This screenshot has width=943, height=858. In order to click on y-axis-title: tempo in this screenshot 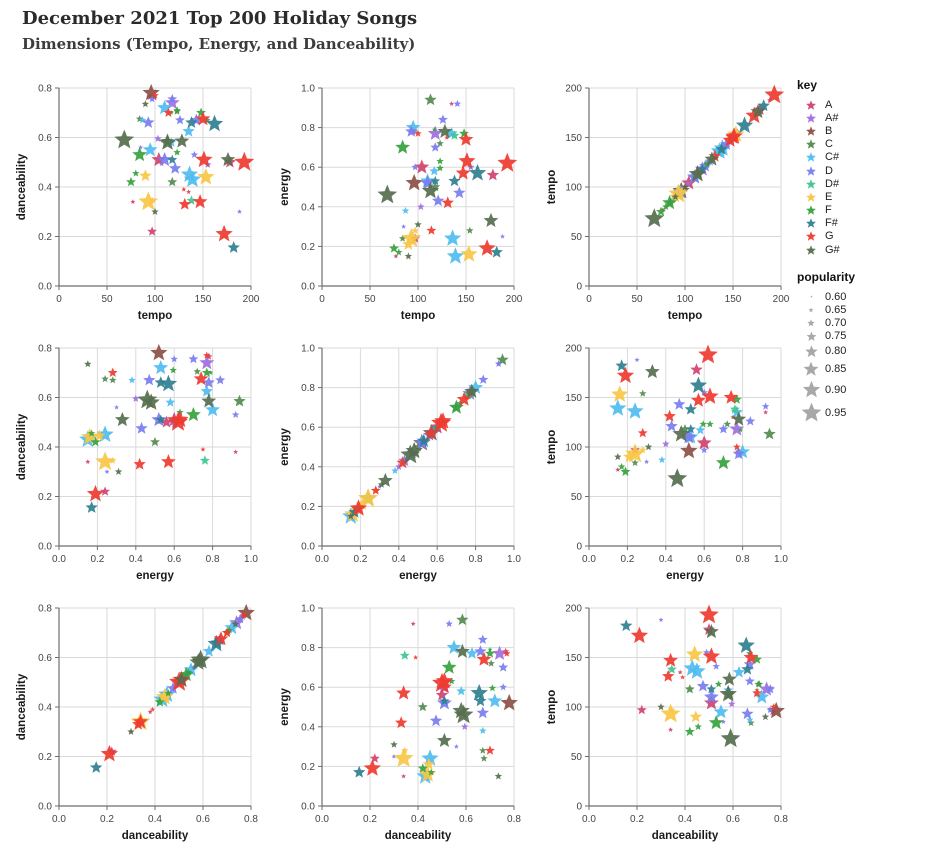, I will do `click(552, 187)`.